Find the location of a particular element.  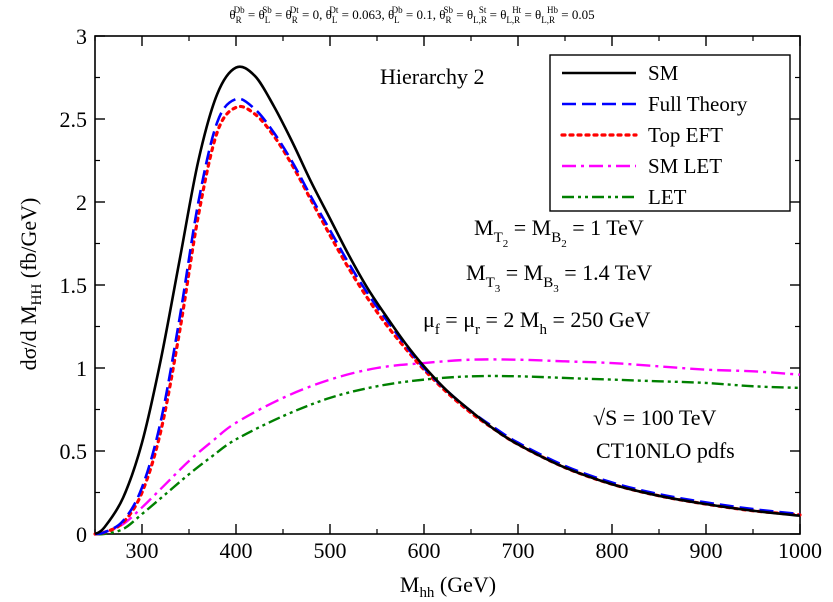

y-axis-title: dσ/d MHH (fb/GeV) is located at coordinates (30, 284).